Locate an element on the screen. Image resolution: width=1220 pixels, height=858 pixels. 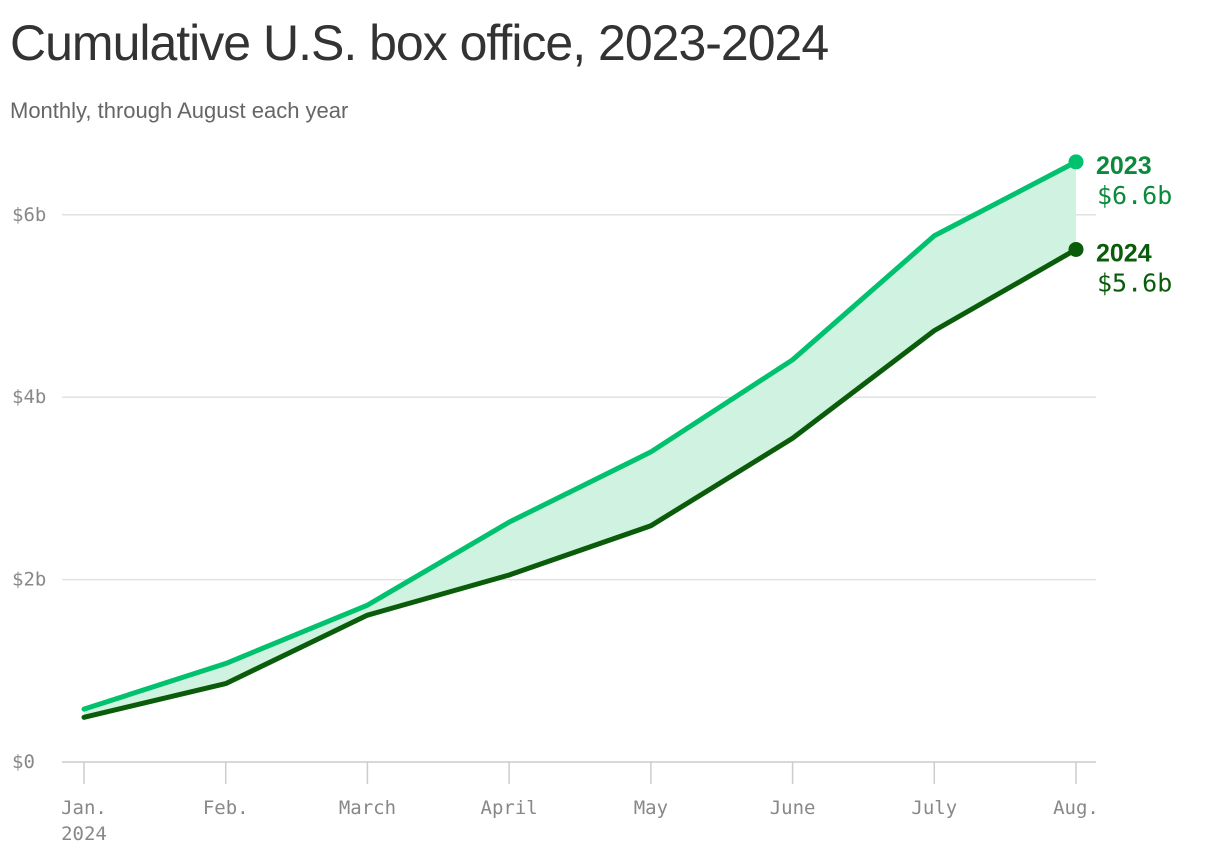
series-end-value-2024: $5.6b is located at coordinates (1134, 282).